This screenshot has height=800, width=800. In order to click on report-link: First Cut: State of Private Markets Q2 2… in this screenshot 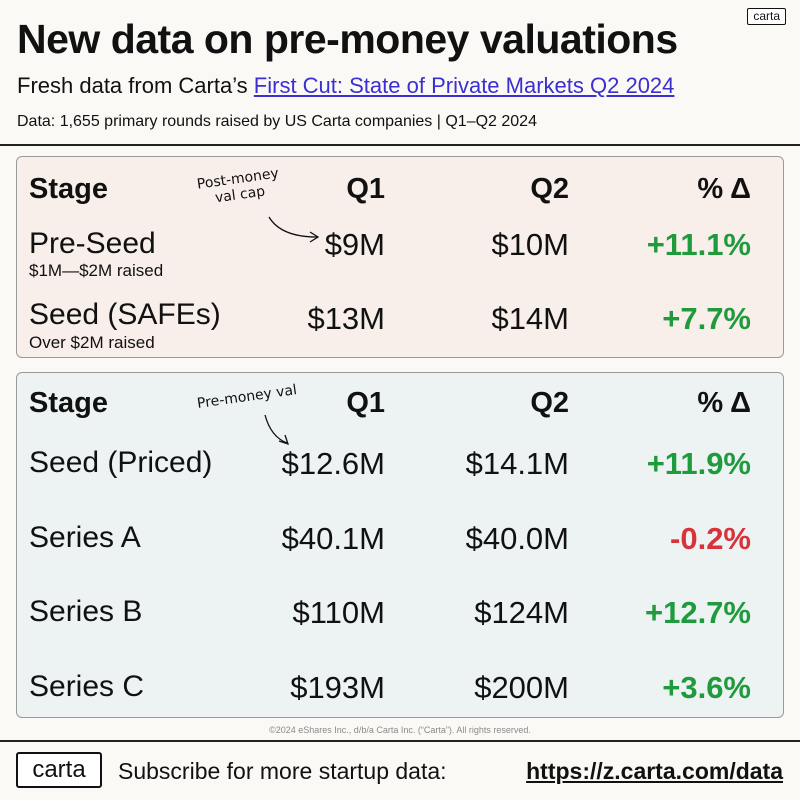, I will do `click(464, 85)`.